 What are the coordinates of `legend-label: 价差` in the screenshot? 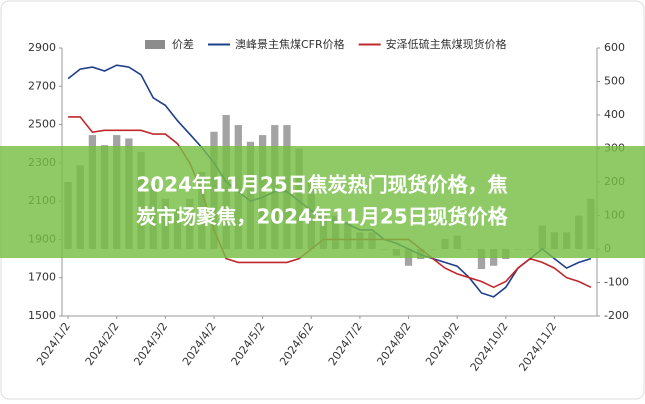 It's located at (183, 44).